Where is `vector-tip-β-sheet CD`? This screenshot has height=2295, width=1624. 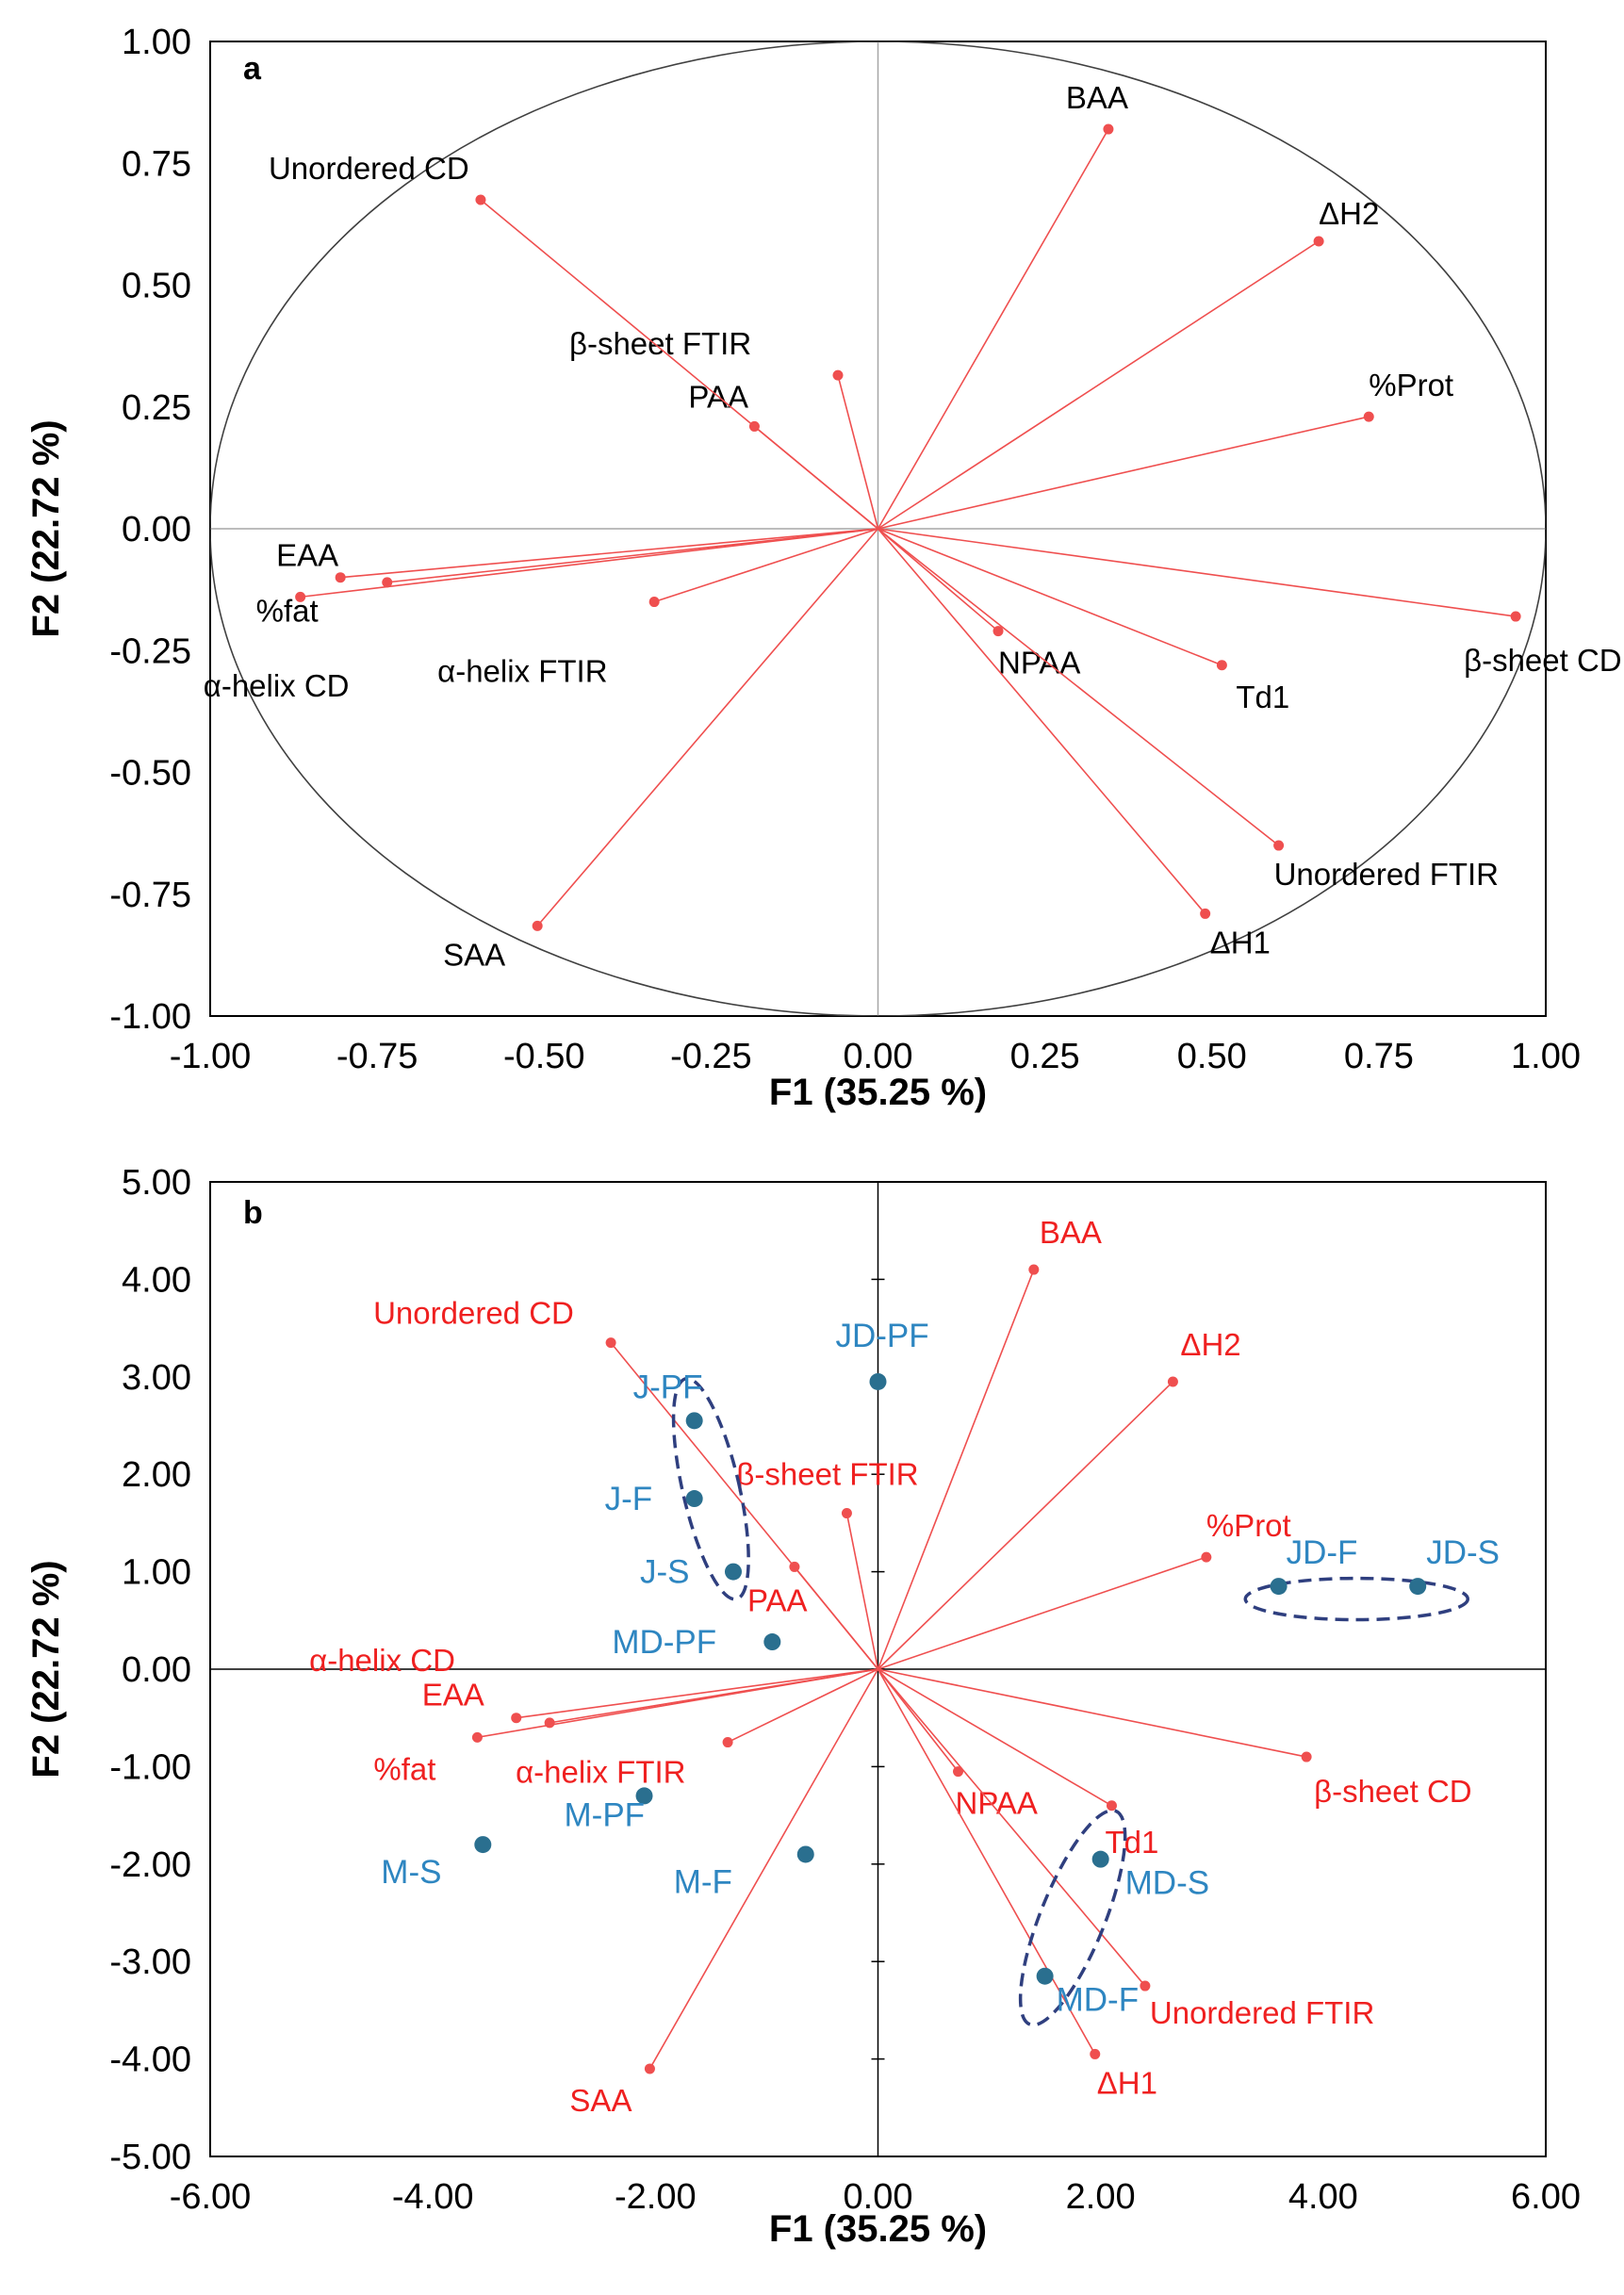
vector-tip-β-sheet CD is located at coordinates (1306, 1756).